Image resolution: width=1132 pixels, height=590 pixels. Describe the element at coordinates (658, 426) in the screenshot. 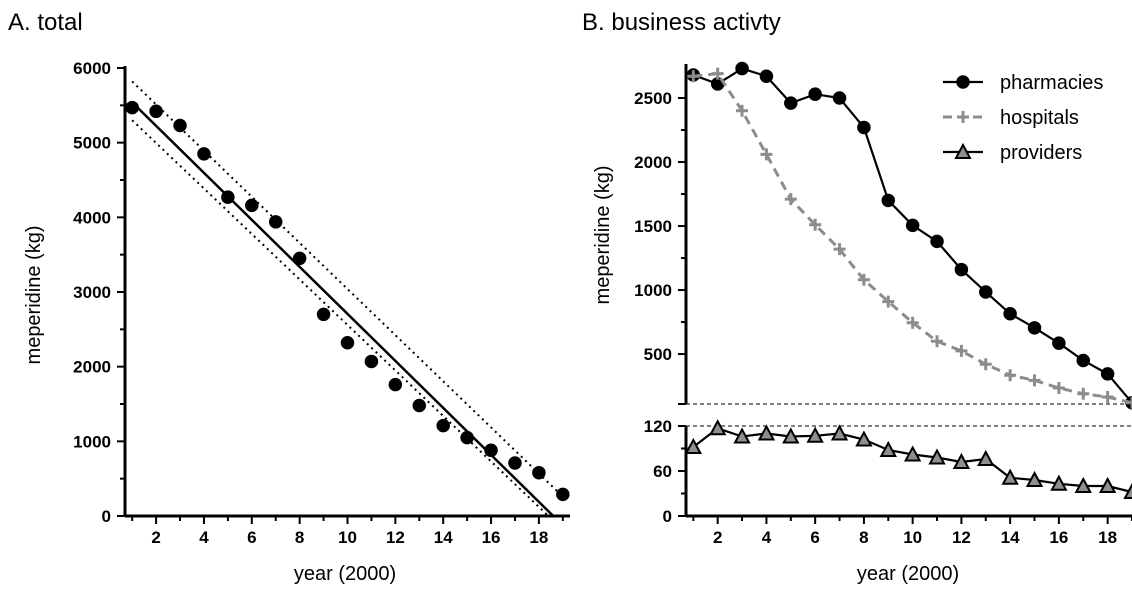

I see `panel-b-lower-y-tick-label: 120` at that location.